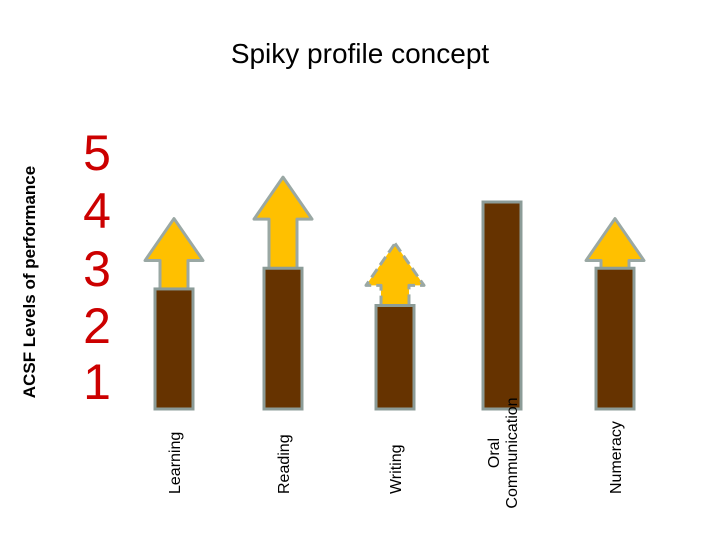  I want to click on bar-numeracy, so click(615, 338).